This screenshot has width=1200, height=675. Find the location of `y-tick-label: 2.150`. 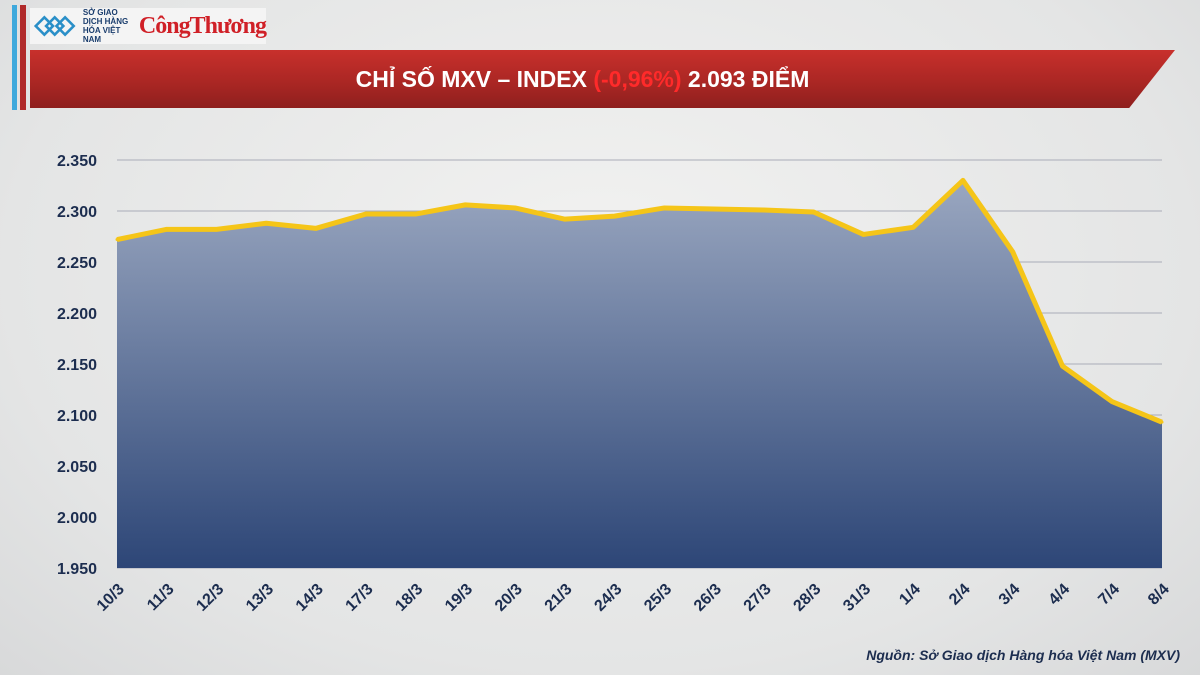

y-tick-label: 2.150 is located at coordinates (77, 365).